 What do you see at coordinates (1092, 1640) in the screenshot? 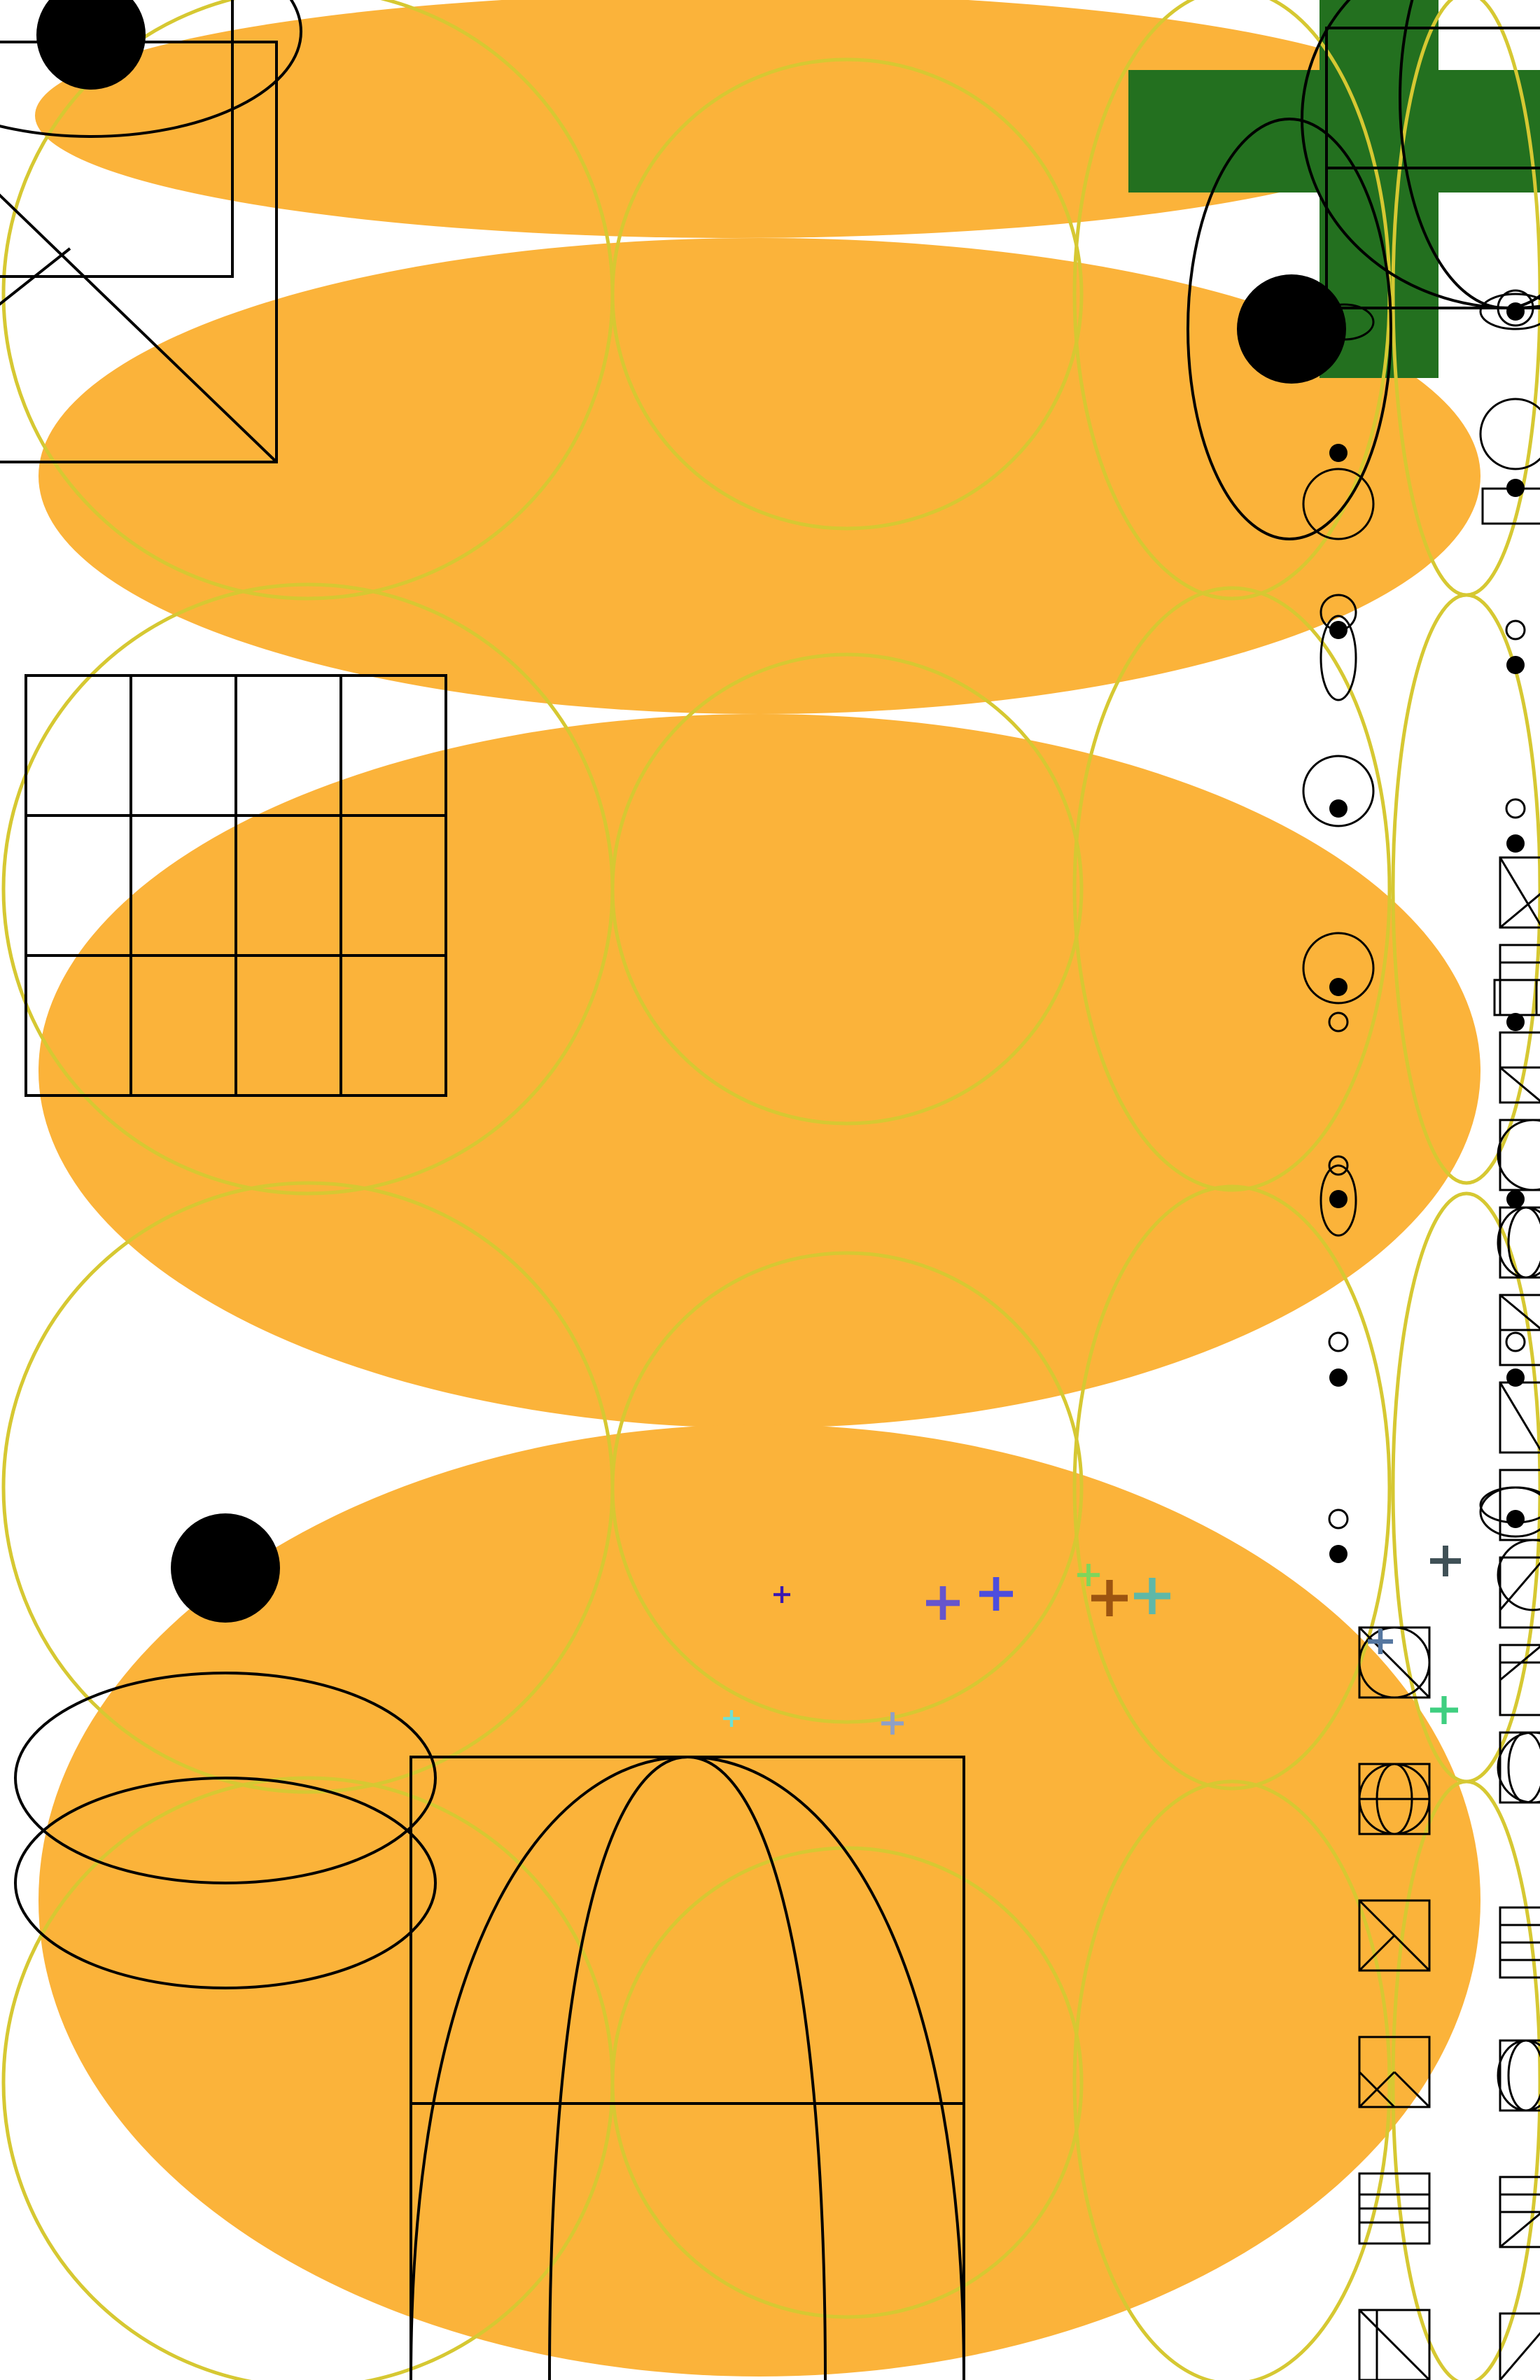
I see `plus-marks` at bounding box center [1092, 1640].